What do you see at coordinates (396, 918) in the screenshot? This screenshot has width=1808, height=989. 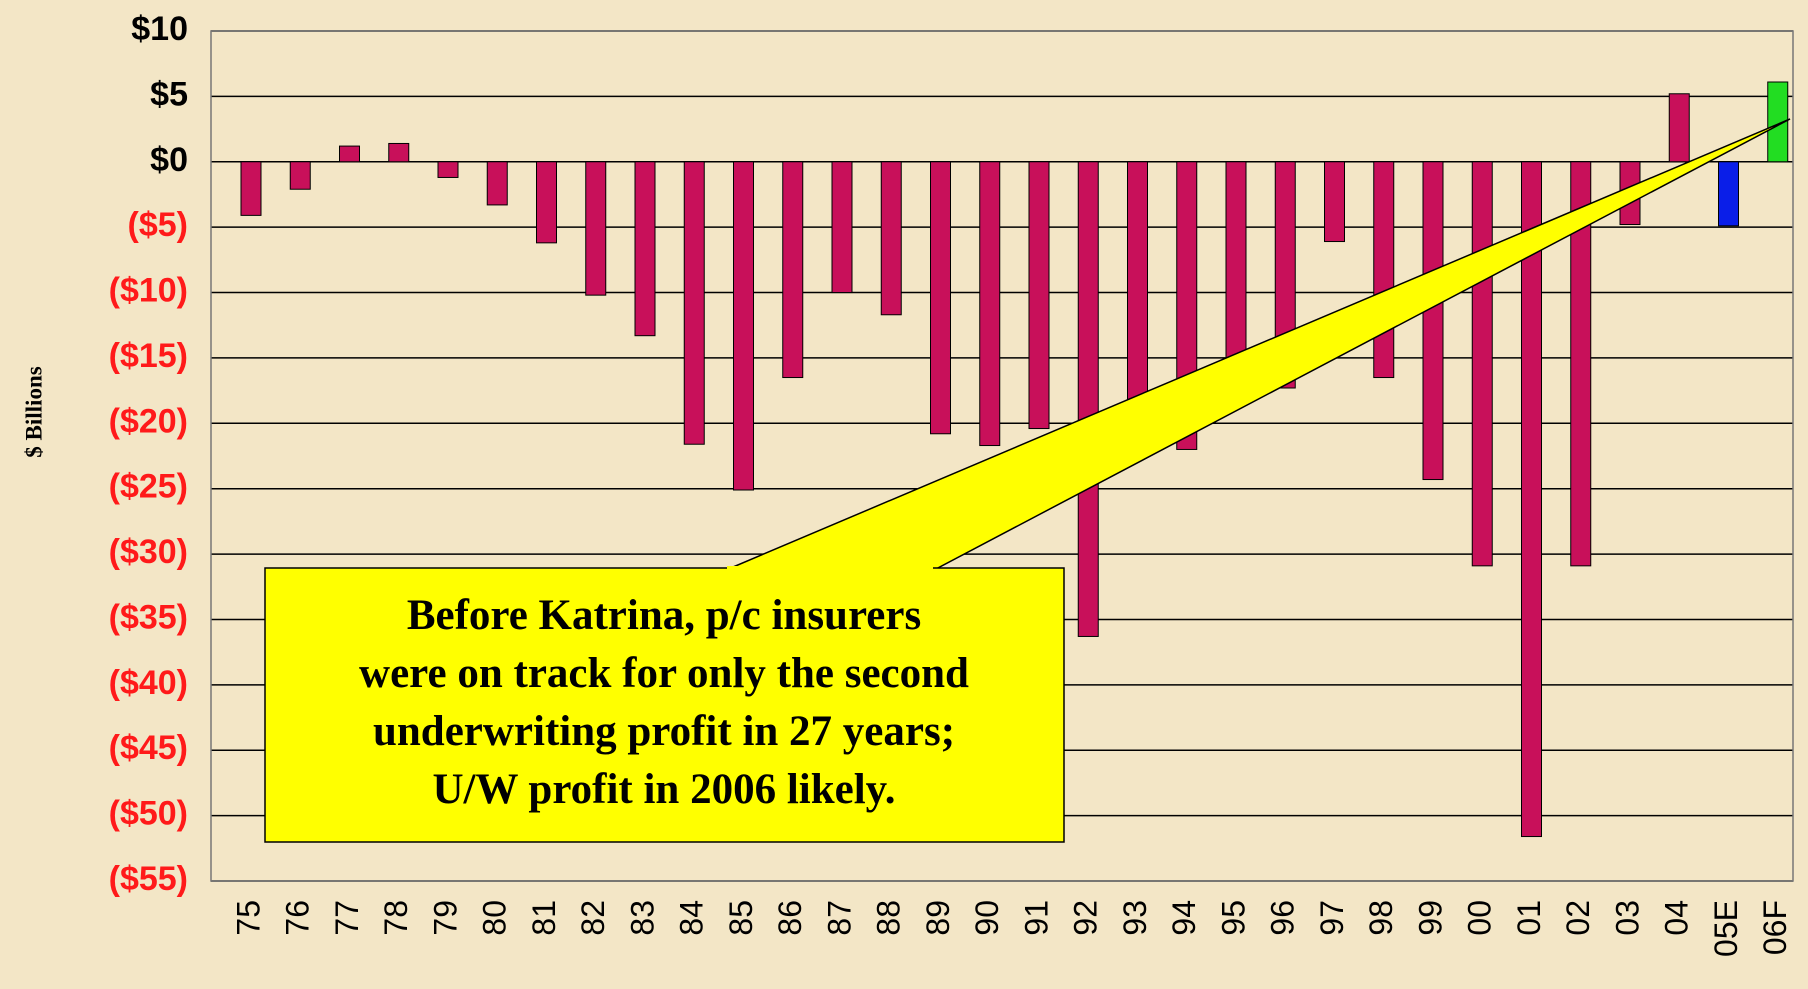 I see `x-tick-label: 78` at bounding box center [396, 918].